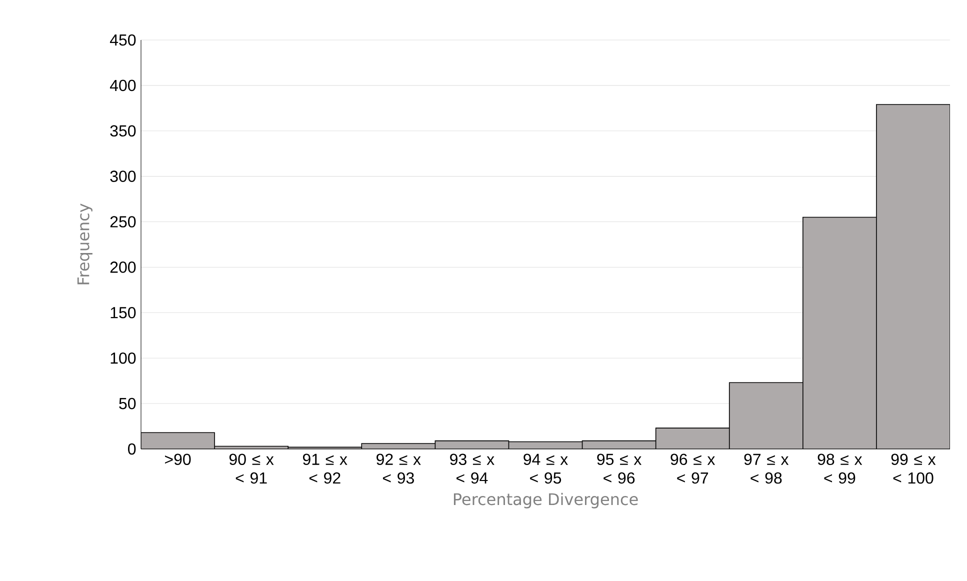  Describe the element at coordinates (398, 469) in the screenshot. I see `x-tick-label: 92 ≤ x < 93` at that location.